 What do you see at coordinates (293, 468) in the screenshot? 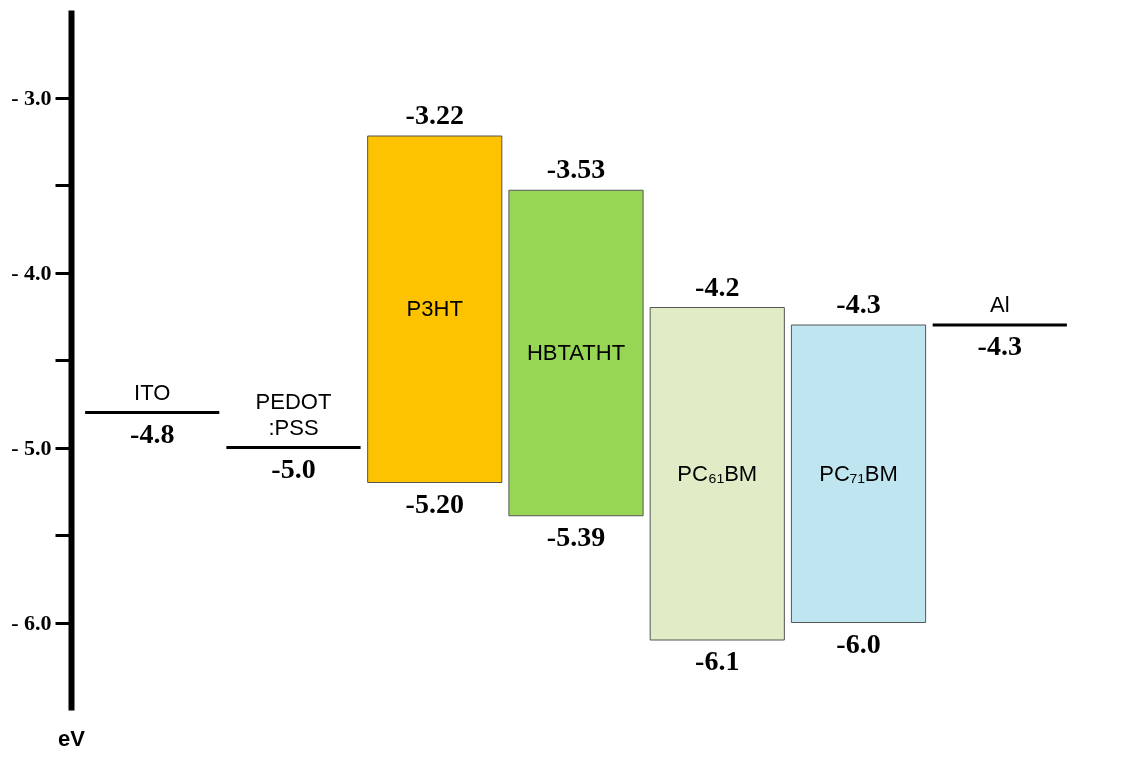
I see `annotation: -5.0` at bounding box center [293, 468].